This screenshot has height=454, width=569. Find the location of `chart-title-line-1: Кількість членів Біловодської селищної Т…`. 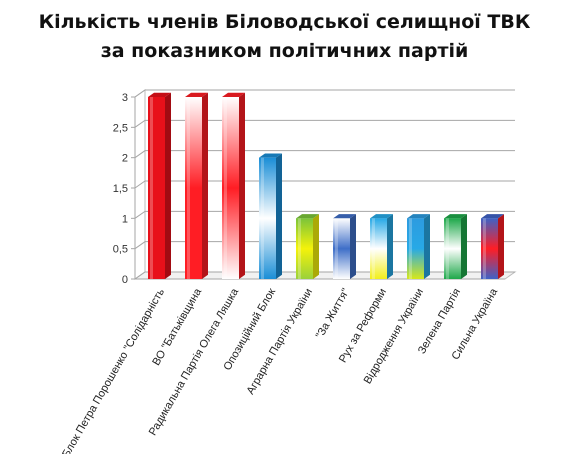

chart-title-line-1: Кількість членів Біловодської селищної Т… is located at coordinates (284, 22).